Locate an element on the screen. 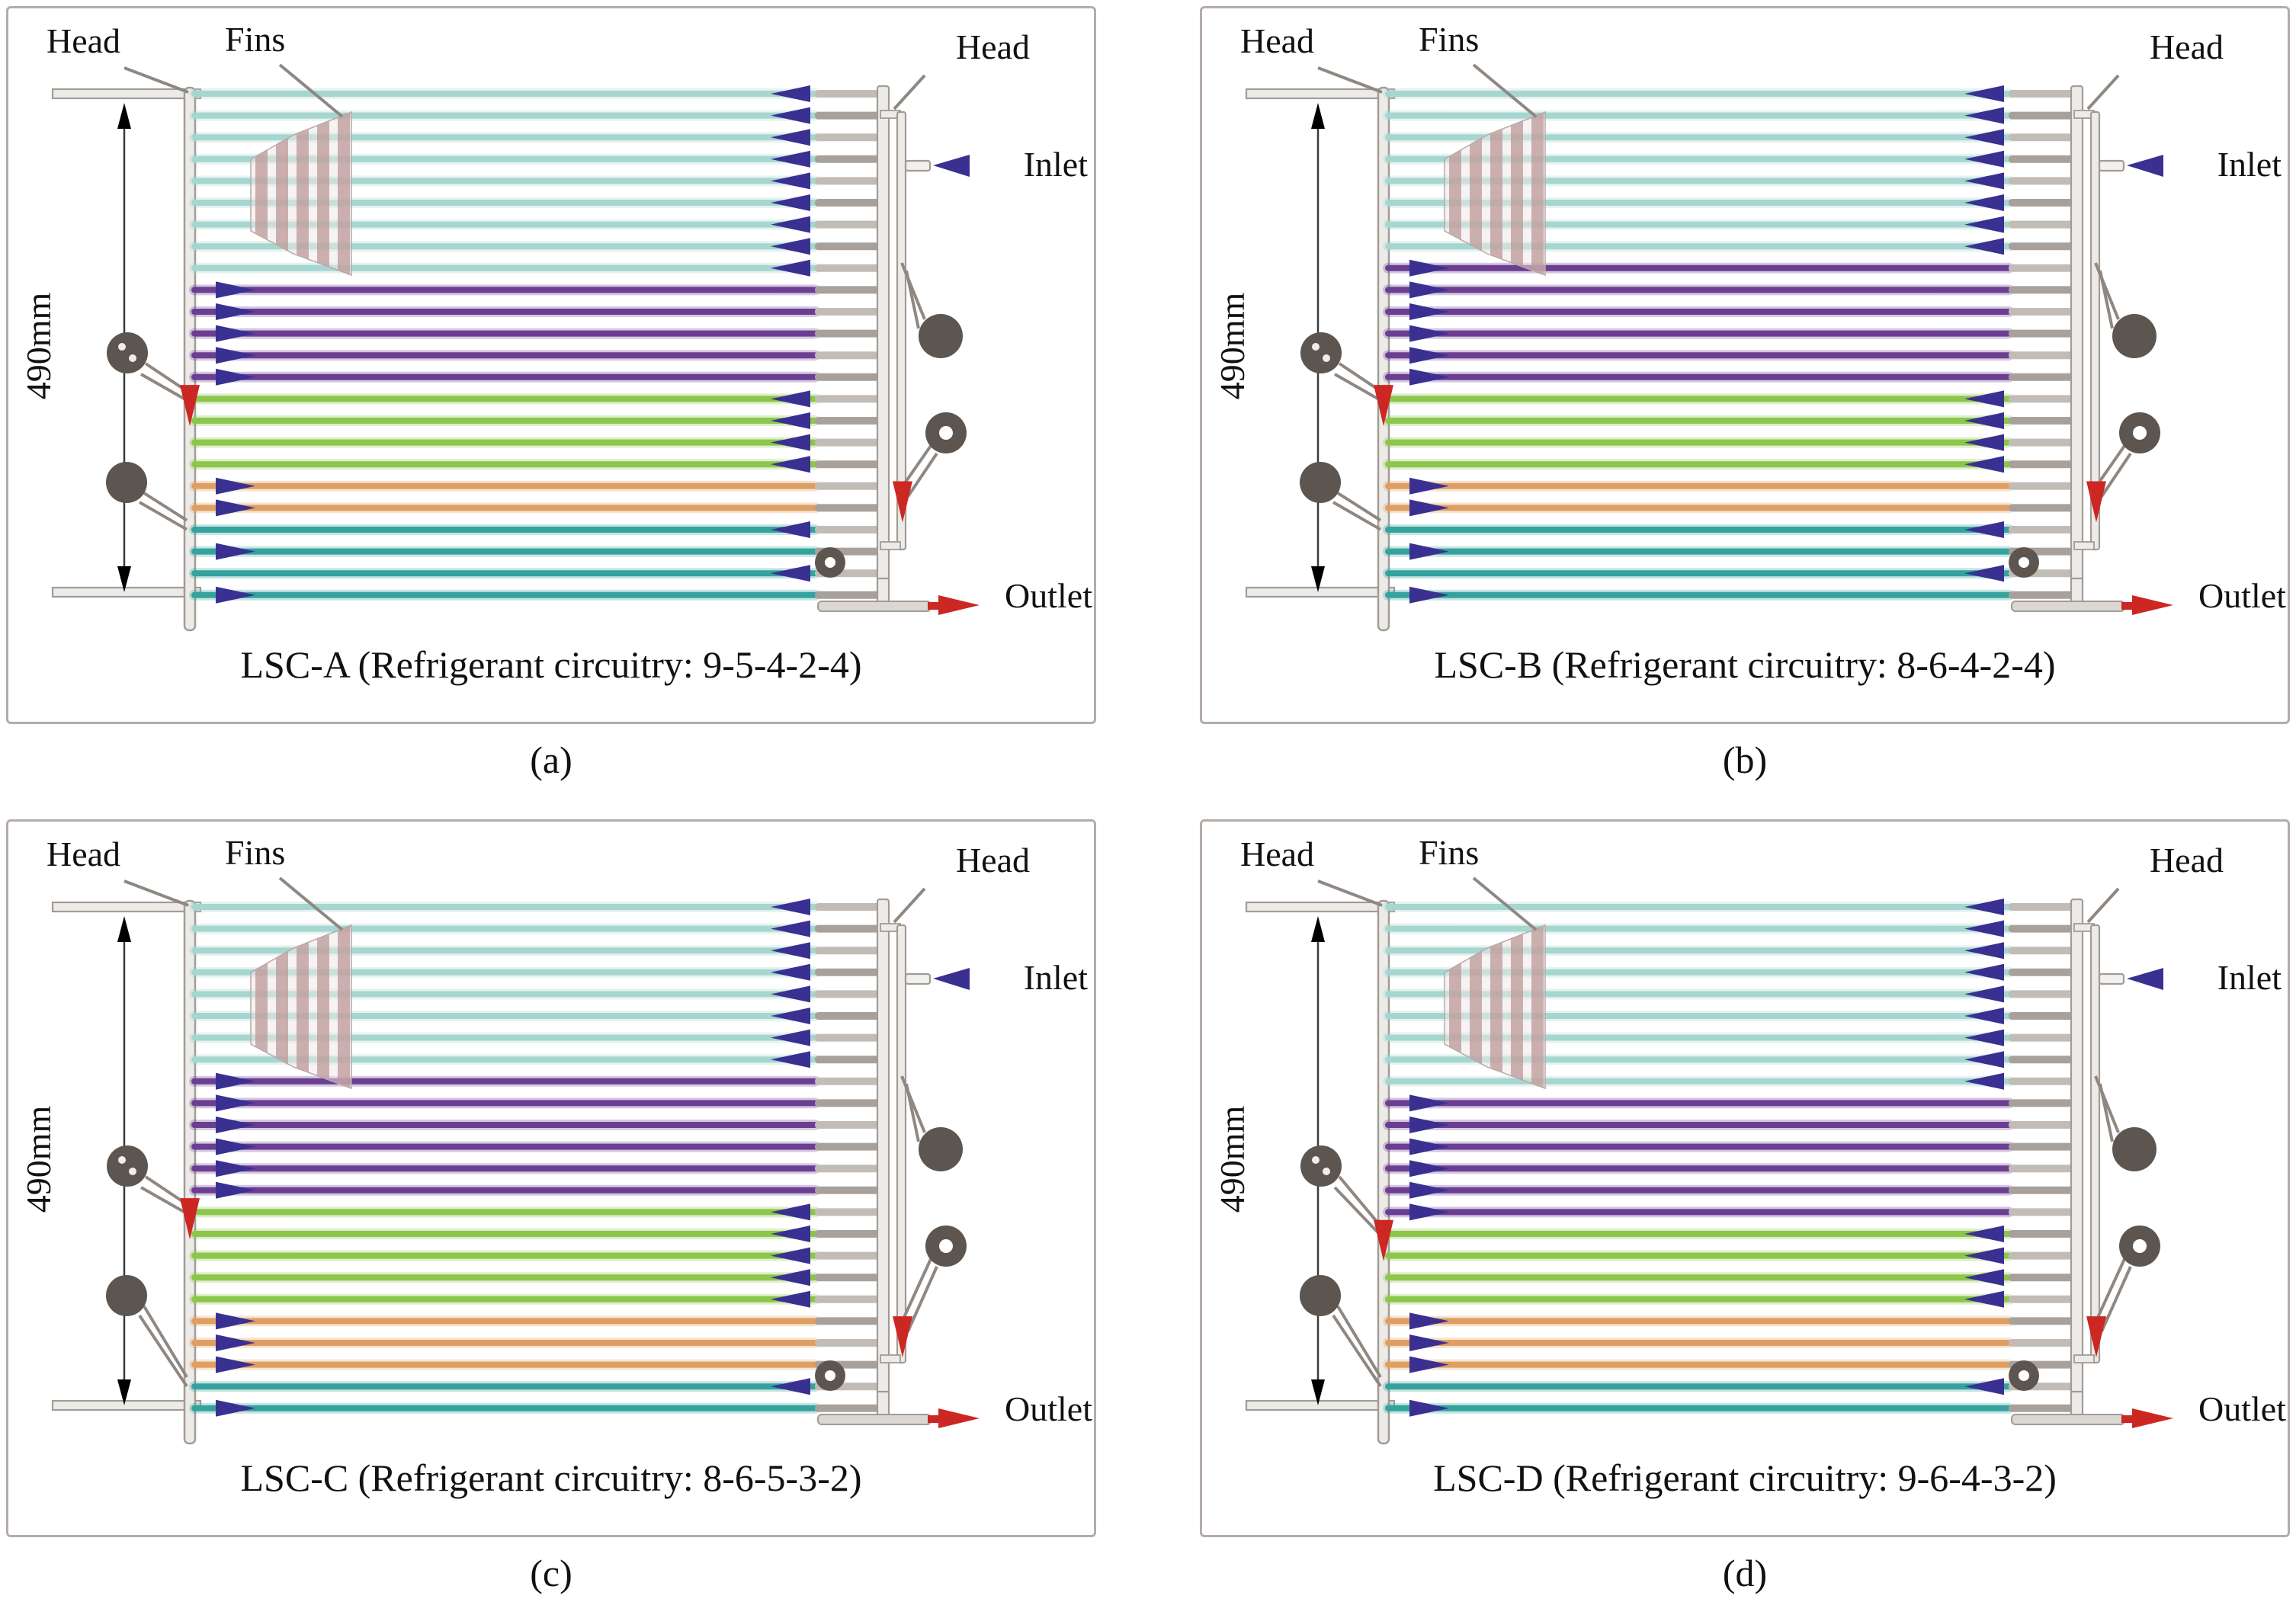 The width and height of the screenshot is (2296, 1618). outlet-pipe is located at coordinates (874, 1419).